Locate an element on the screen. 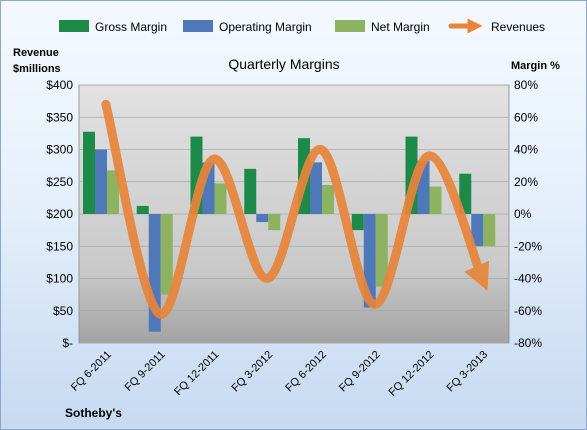  x-tick-label: FQ 9-2012 is located at coordinates (360, 372).